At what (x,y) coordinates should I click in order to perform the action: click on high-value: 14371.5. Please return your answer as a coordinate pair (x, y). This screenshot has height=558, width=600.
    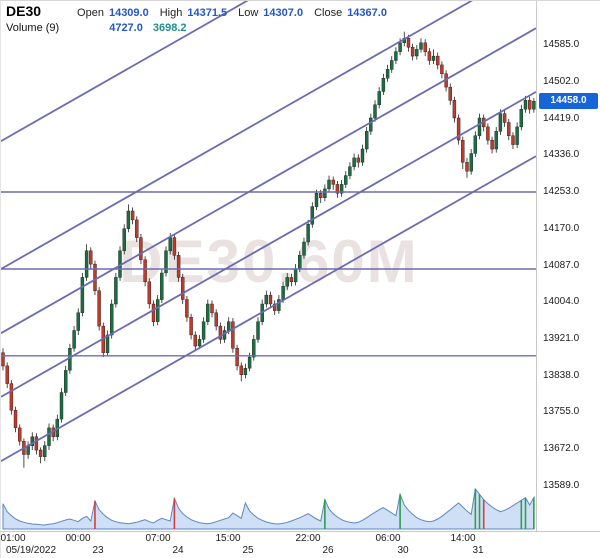
    Looking at the image, I should click on (207, 13).